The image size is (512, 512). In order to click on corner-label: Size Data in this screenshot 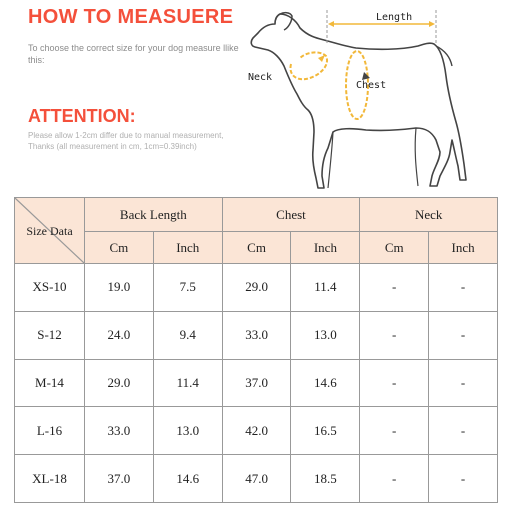, I will do `click(49, 230)`.